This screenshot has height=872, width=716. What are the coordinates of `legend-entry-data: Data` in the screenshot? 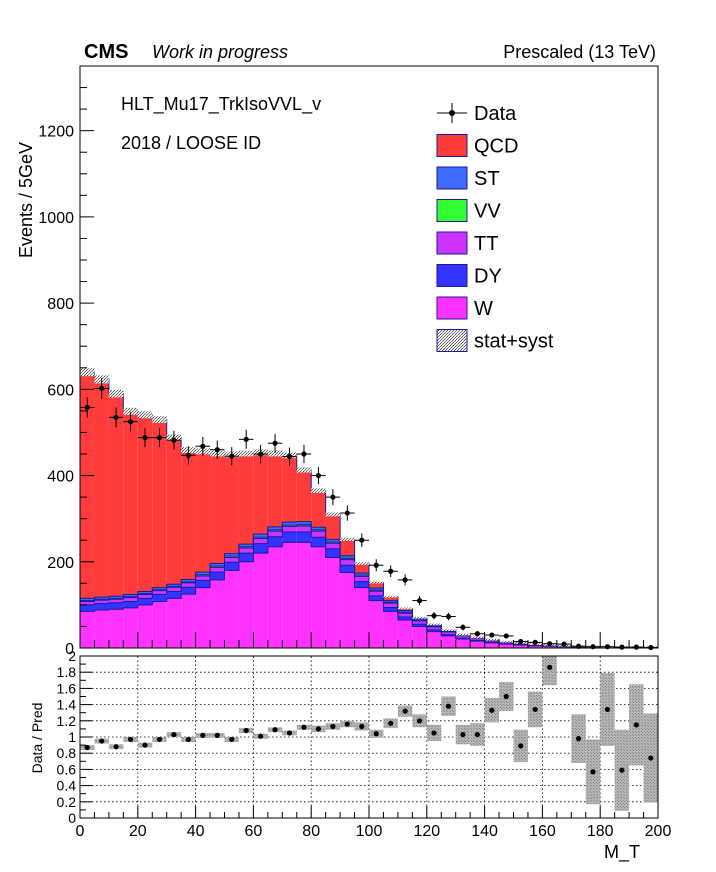 It's located at (477, 114).